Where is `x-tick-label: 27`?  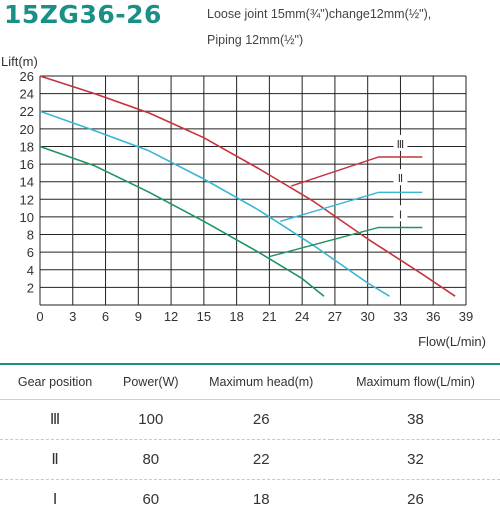 x-tick-label: 27 is located at coordinates (335, 316).